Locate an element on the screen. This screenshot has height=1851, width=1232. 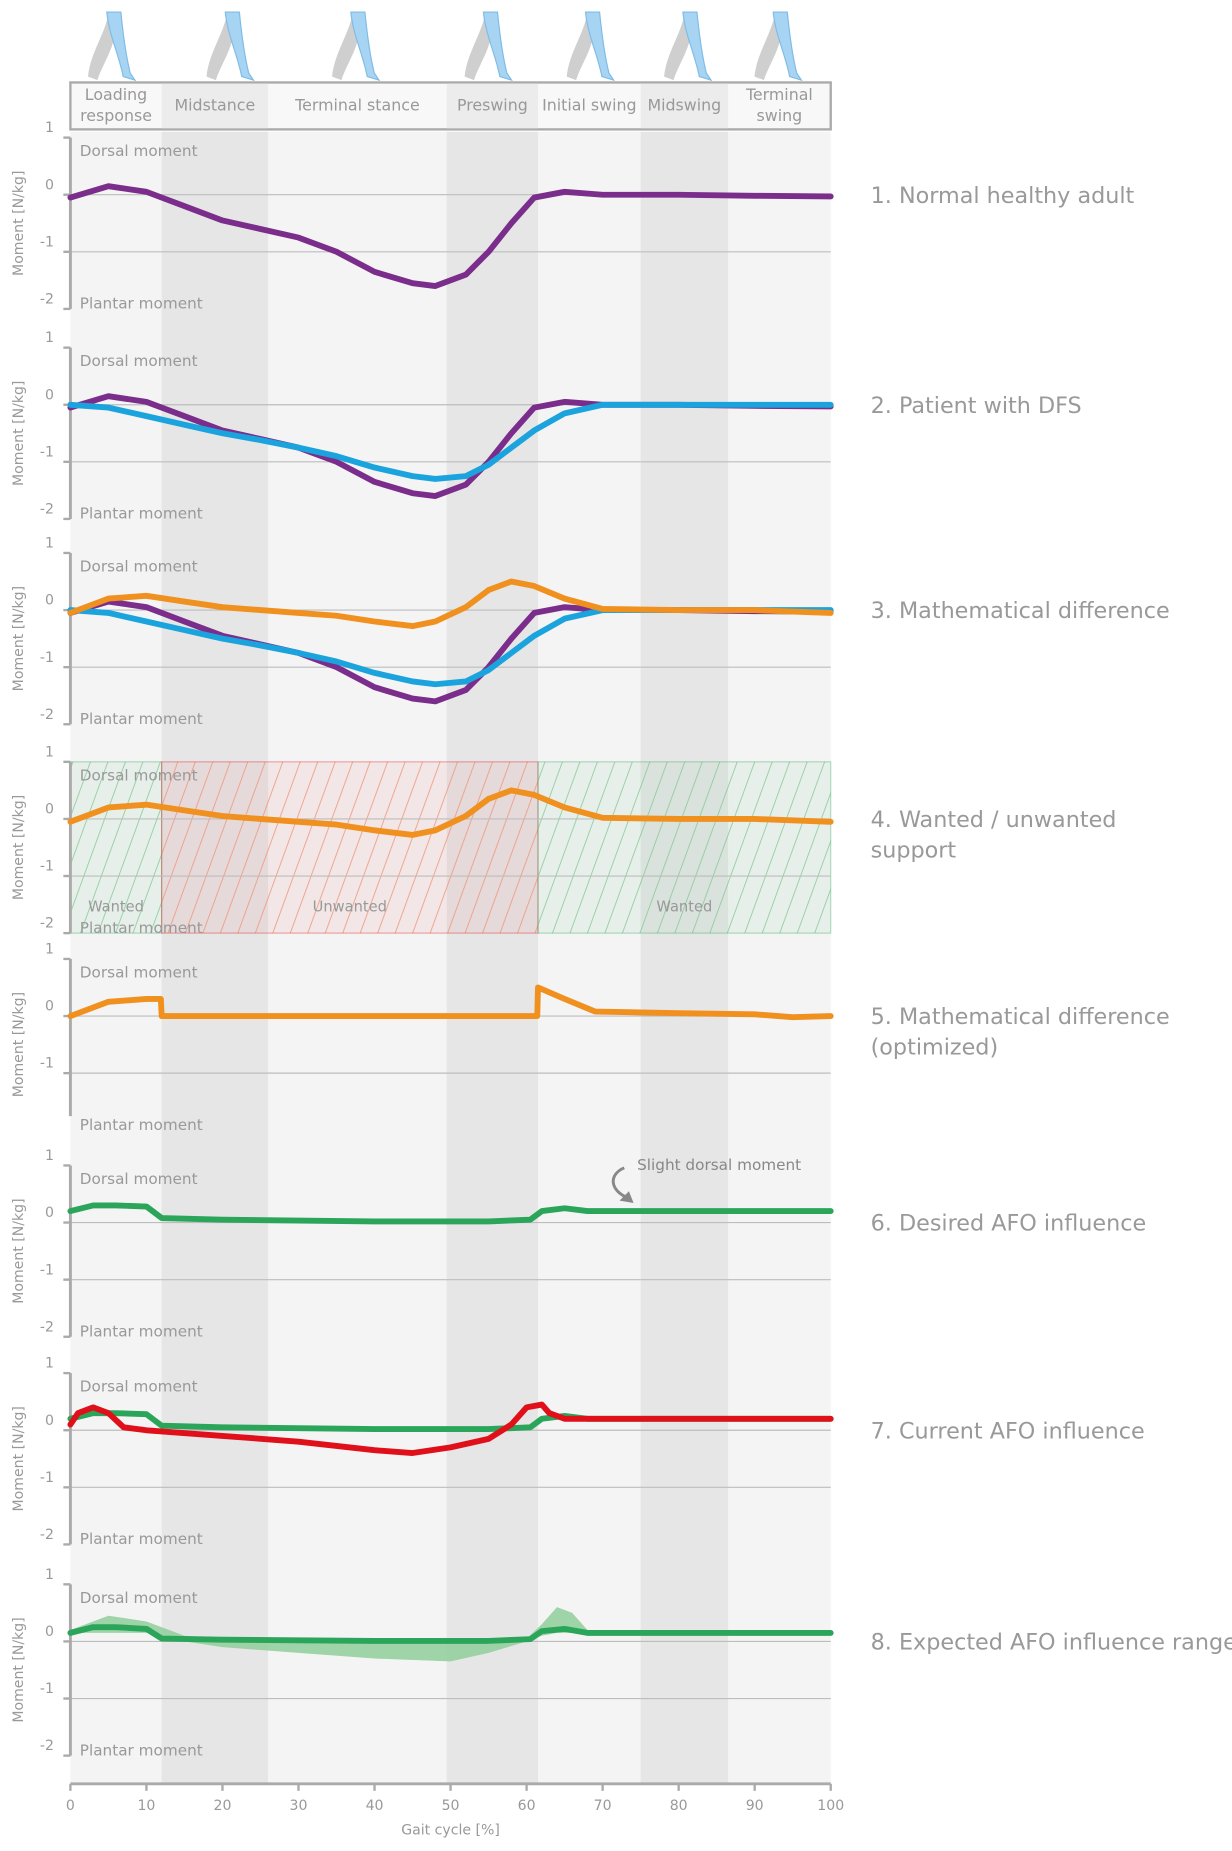
x-tick-label: 50 is located at coordinates (451, 1806).